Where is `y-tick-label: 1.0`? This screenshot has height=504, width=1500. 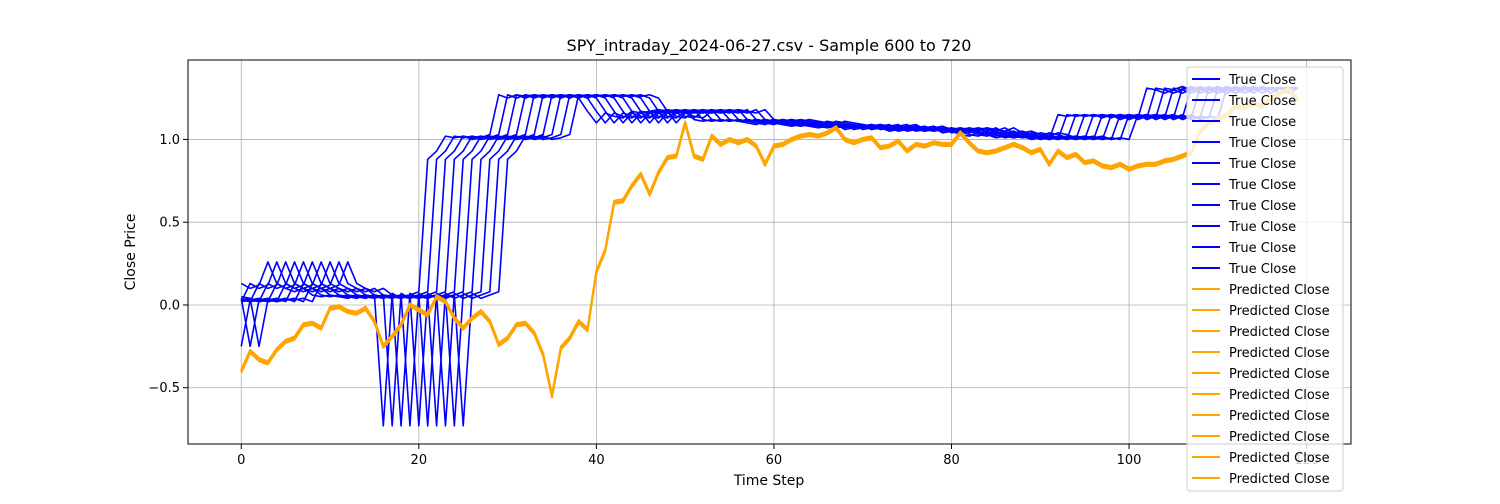
y-tick-label: 1.0 is located at coordinates (169, 140).